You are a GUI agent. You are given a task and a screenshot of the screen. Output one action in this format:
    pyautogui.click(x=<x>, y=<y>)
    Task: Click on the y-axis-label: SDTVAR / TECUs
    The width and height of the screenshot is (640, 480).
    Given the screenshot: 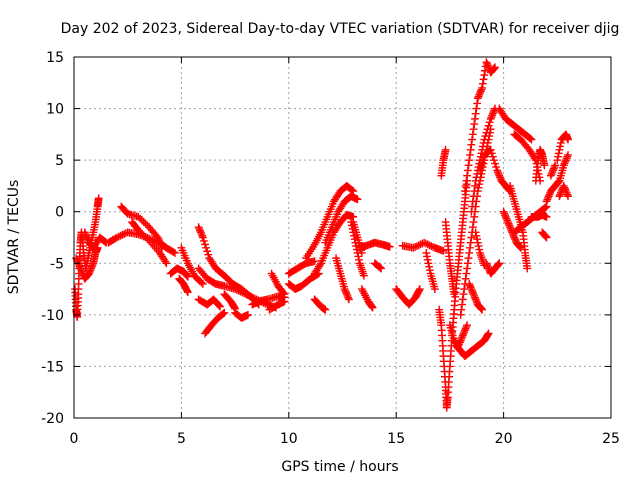 What is the action you would take?
    pyautogui.click(x=14, y=237)
    